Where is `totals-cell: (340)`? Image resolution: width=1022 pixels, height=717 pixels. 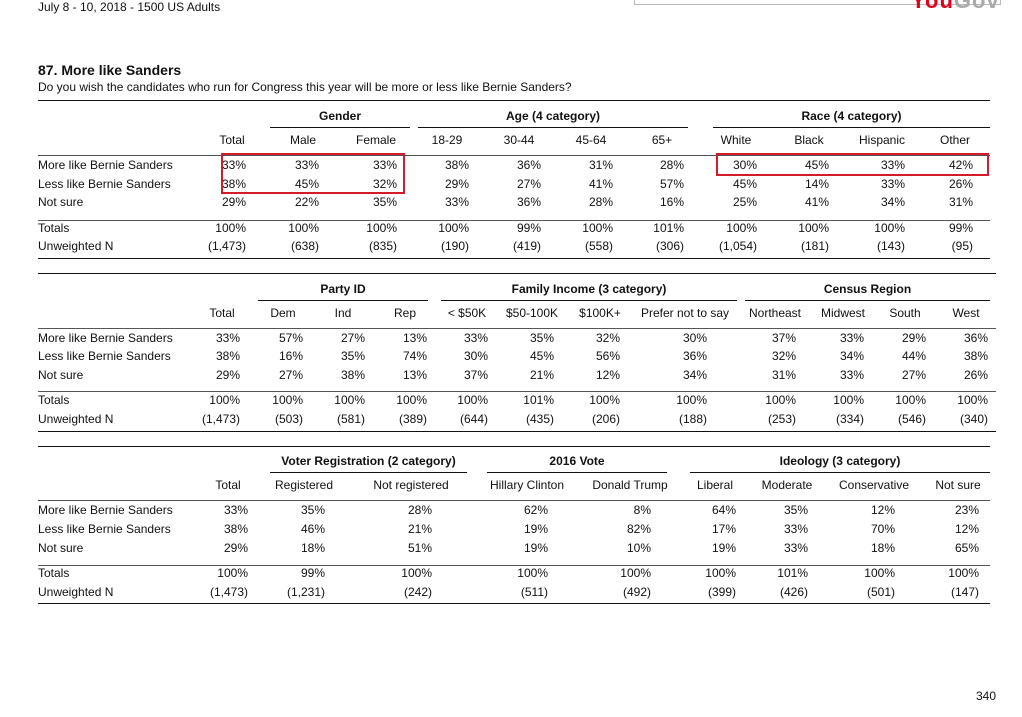 totals-cell: (340) is located at coordinates (973, 419).